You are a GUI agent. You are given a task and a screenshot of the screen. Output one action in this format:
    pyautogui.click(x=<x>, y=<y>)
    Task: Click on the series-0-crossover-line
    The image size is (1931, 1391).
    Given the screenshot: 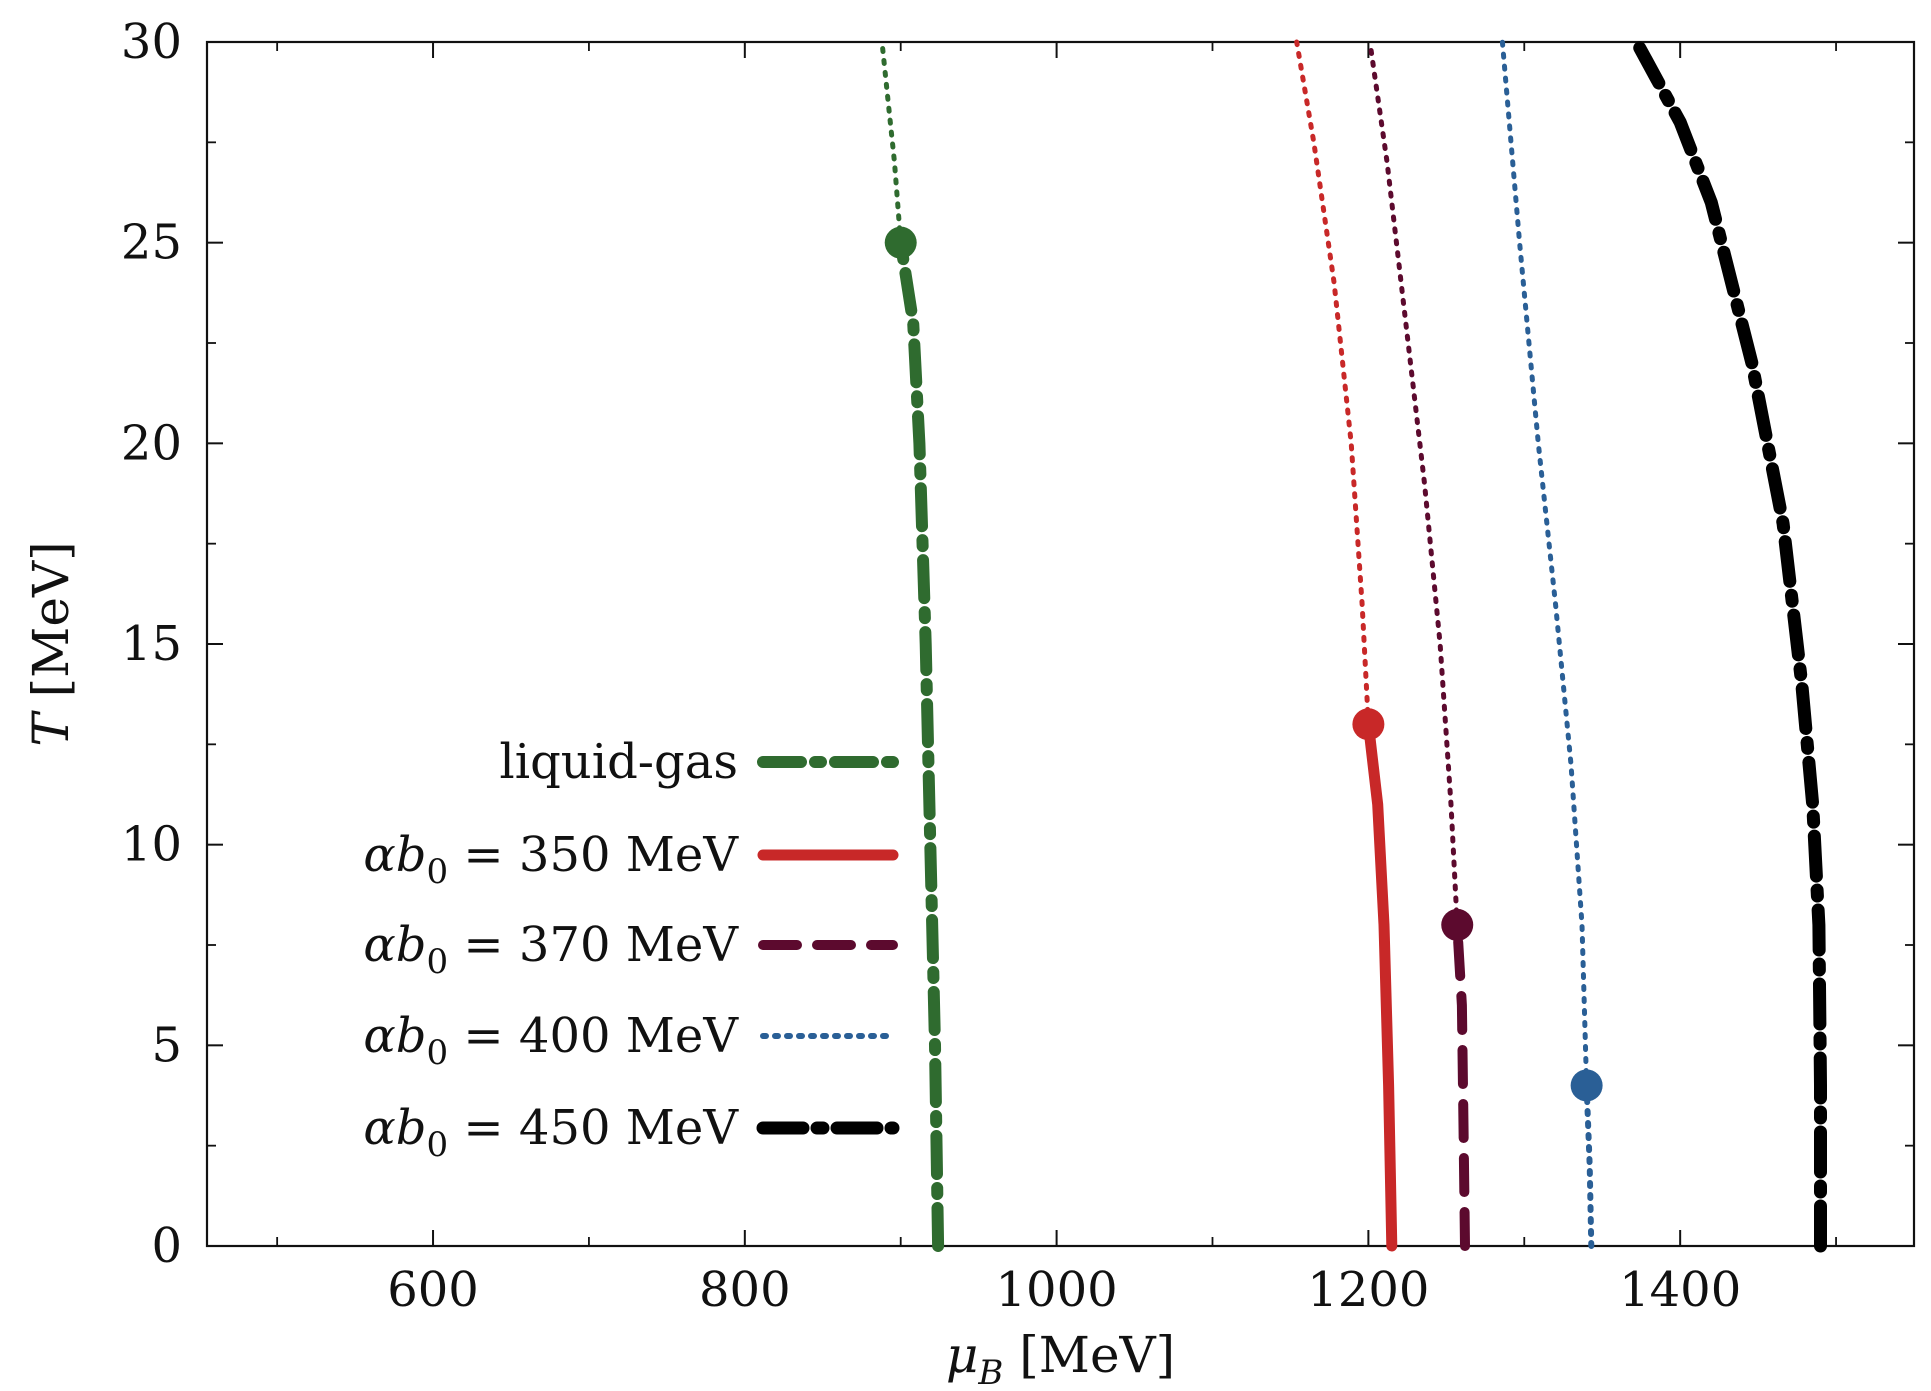 What is the action you would take?
    pyautogui.click(x=891, y=142)
    